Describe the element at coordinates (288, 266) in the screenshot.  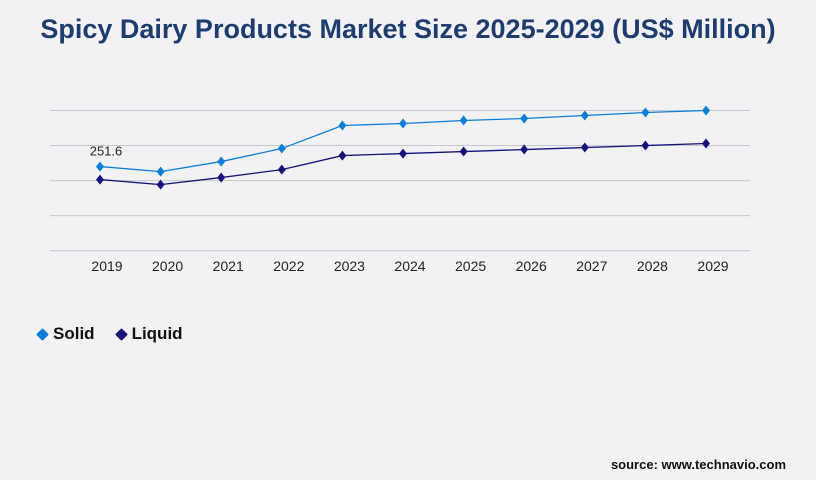
I see `x-tick-label: 2022` at that location.